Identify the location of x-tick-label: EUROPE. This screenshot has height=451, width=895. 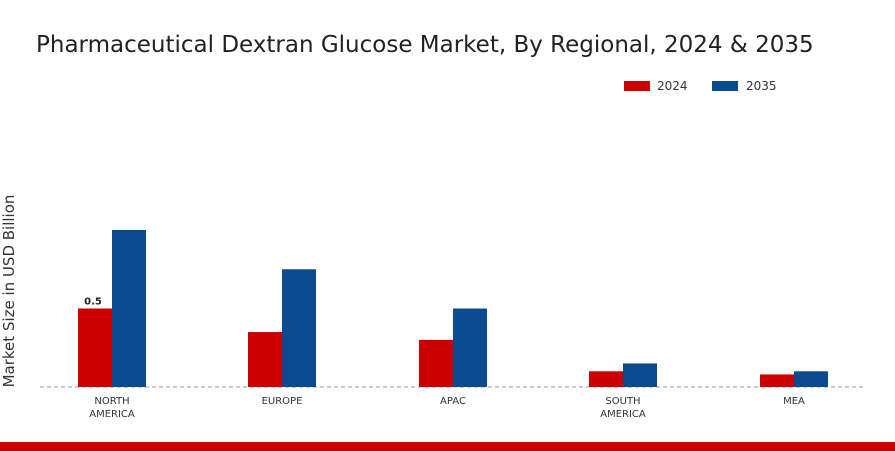
(282, 401).